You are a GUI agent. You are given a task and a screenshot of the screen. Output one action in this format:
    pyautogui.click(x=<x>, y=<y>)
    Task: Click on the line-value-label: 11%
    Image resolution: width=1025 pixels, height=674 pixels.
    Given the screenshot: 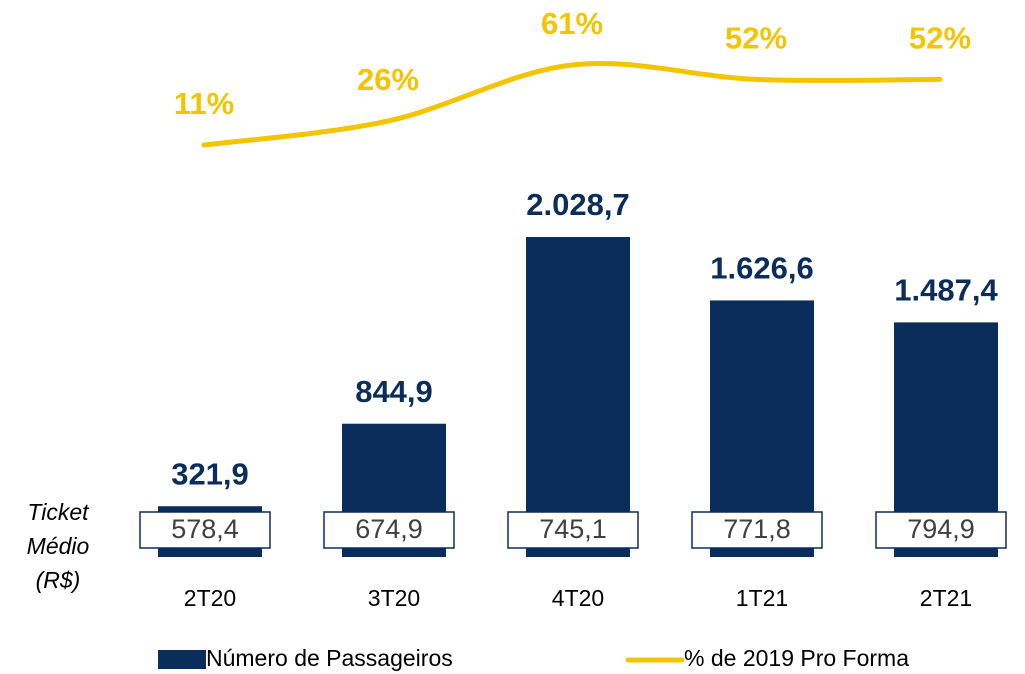 What is the action you would take?
    pyautogui.click(x=204, y=103)
    